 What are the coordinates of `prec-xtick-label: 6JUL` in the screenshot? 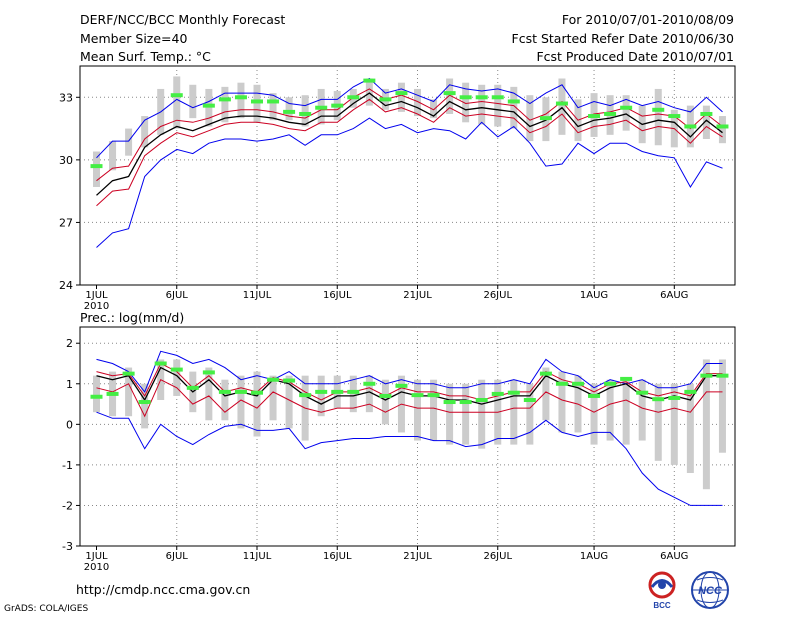 It's located at (177, 556).